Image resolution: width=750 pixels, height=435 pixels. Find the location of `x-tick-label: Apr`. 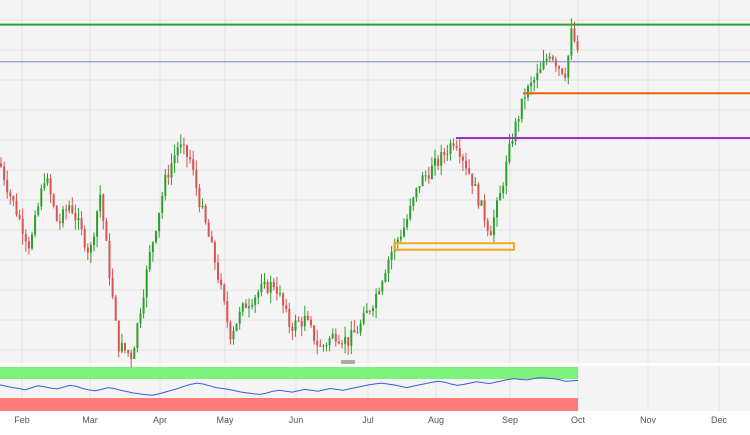

x-tick-label: Apr is located at coordinates (160, 420).